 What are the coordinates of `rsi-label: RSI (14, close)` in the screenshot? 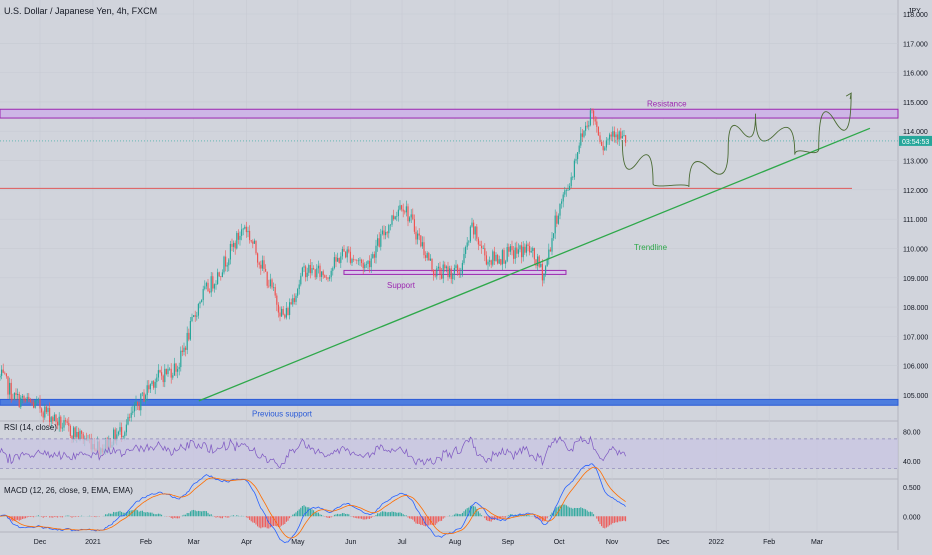 It's located at (30, 427).